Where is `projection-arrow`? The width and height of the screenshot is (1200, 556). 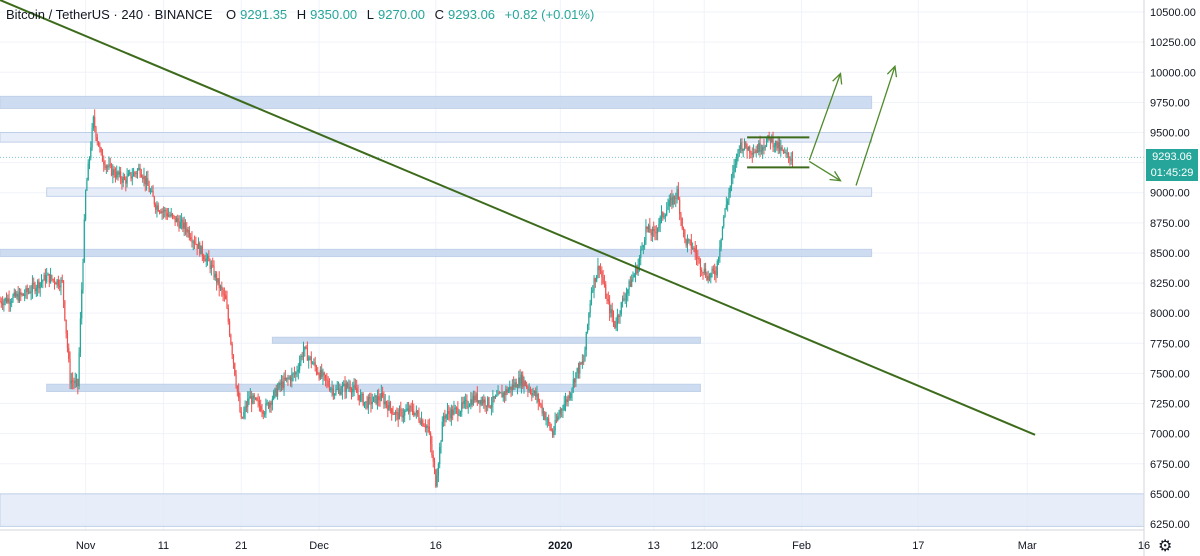
projection-arrow is located at coordinates (825, 171).